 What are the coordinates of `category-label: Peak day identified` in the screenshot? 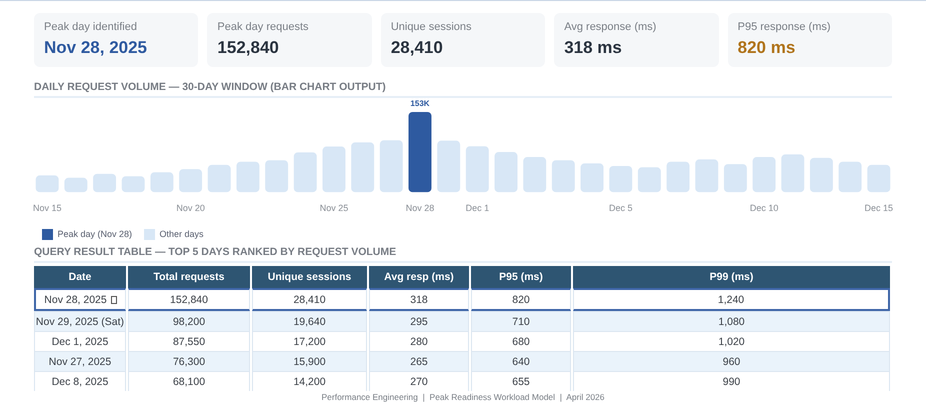 It's located at (91, 27).